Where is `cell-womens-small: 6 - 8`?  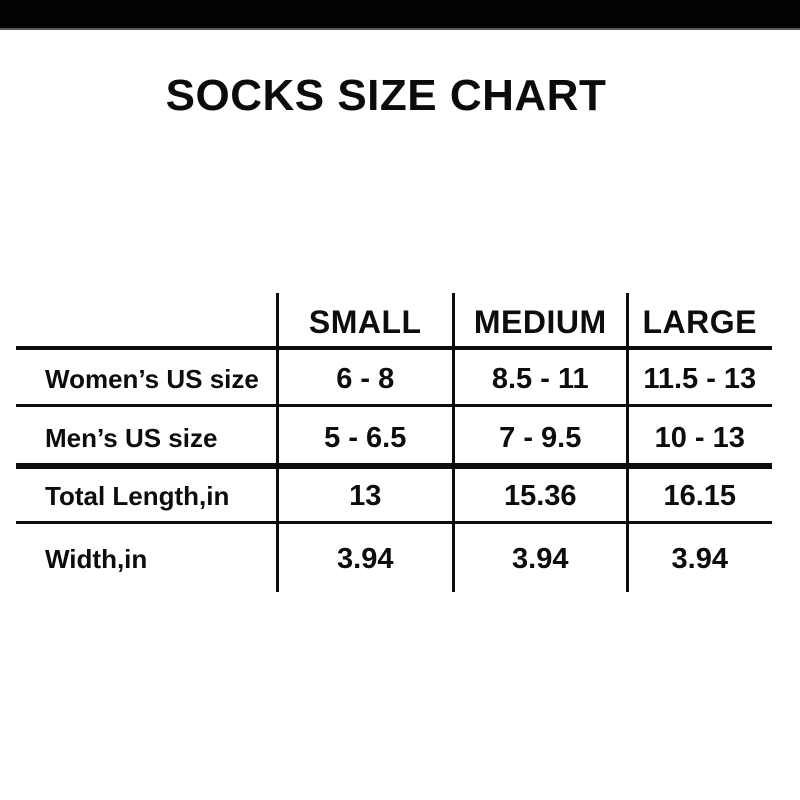 cell-womens-small: 6 - 8 is located at coordinates (365, 378).